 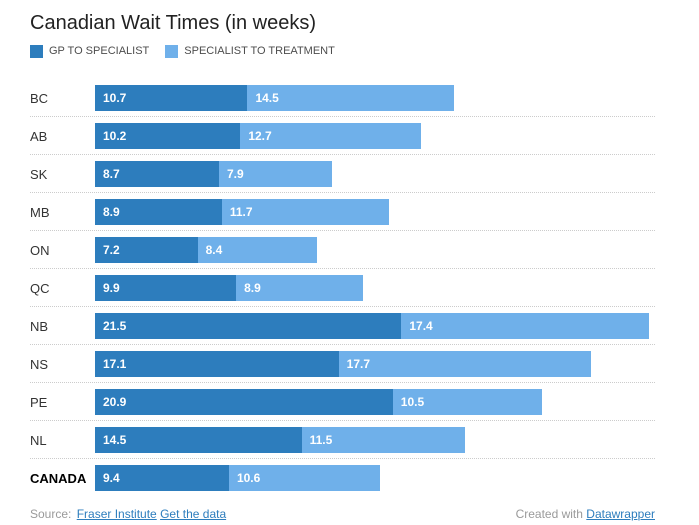 What do you see at coordinates (115, 326) in the screenshot?
I see `value-label: 21.5` at bounding box center [115, 326].